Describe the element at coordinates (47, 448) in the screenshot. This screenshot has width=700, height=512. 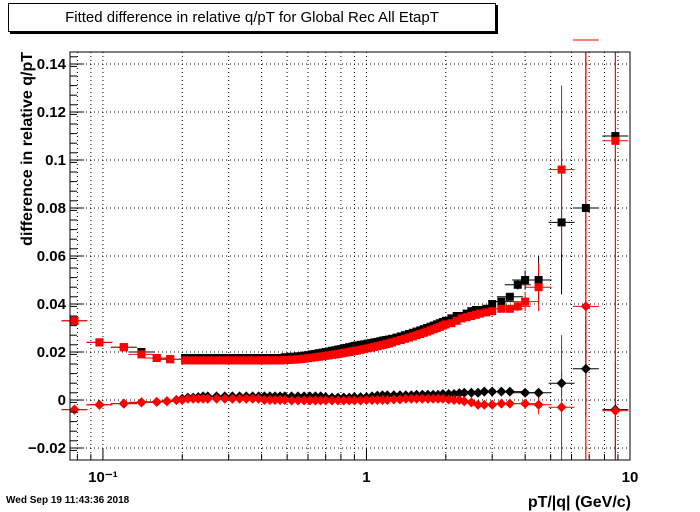
I see `y-tick-label: −0.02` at that location.